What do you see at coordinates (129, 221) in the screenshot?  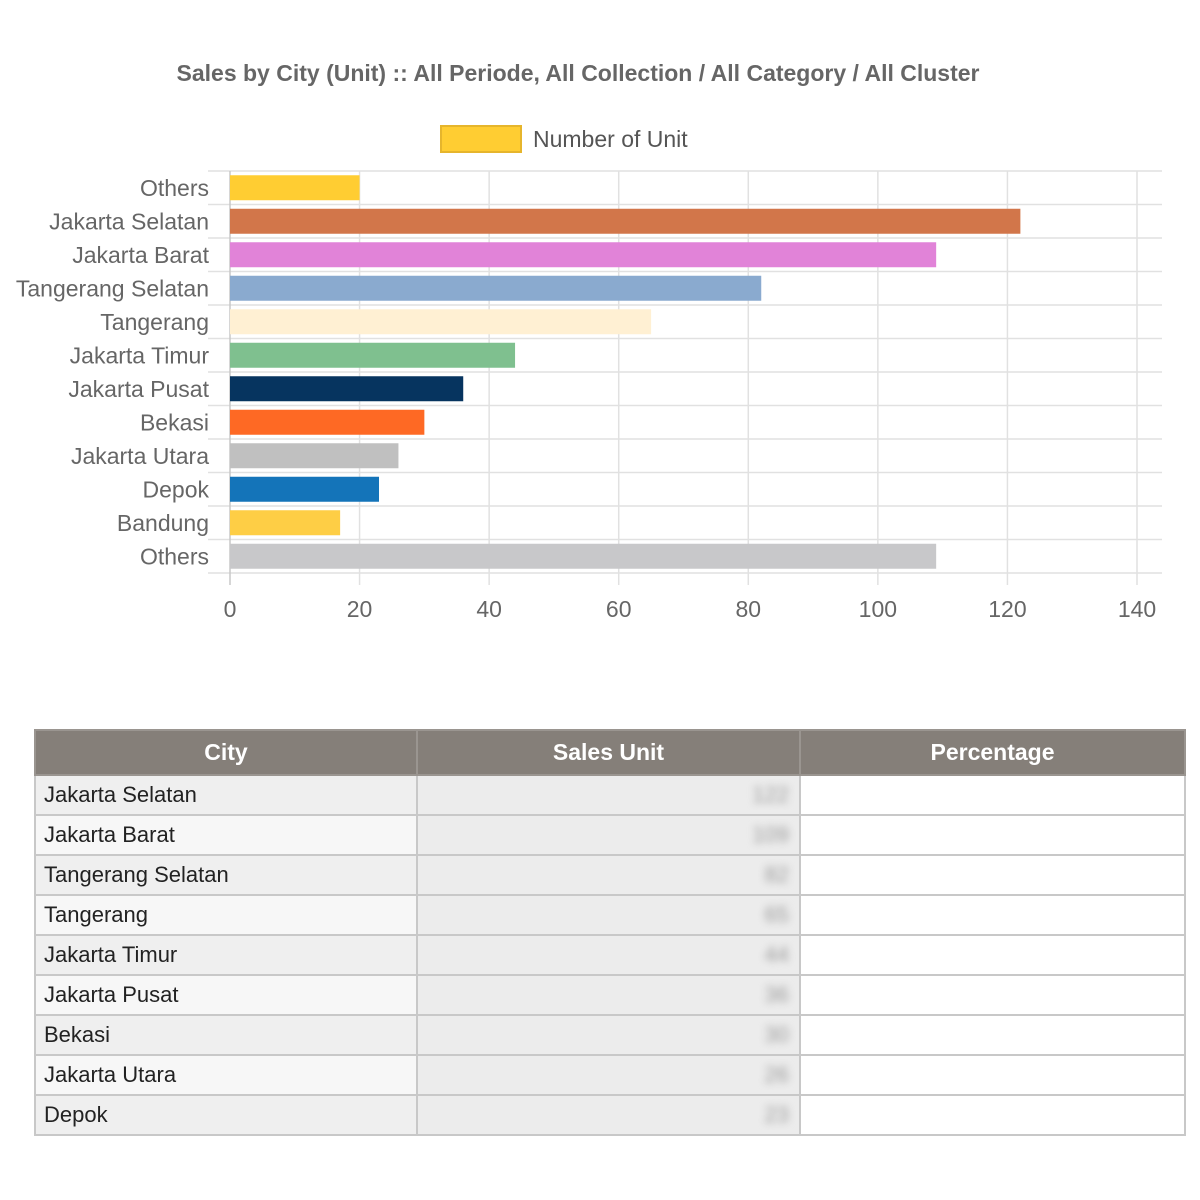 I see `y-tick-label: Jakarta Selatan` at bounding box center [129, 221].